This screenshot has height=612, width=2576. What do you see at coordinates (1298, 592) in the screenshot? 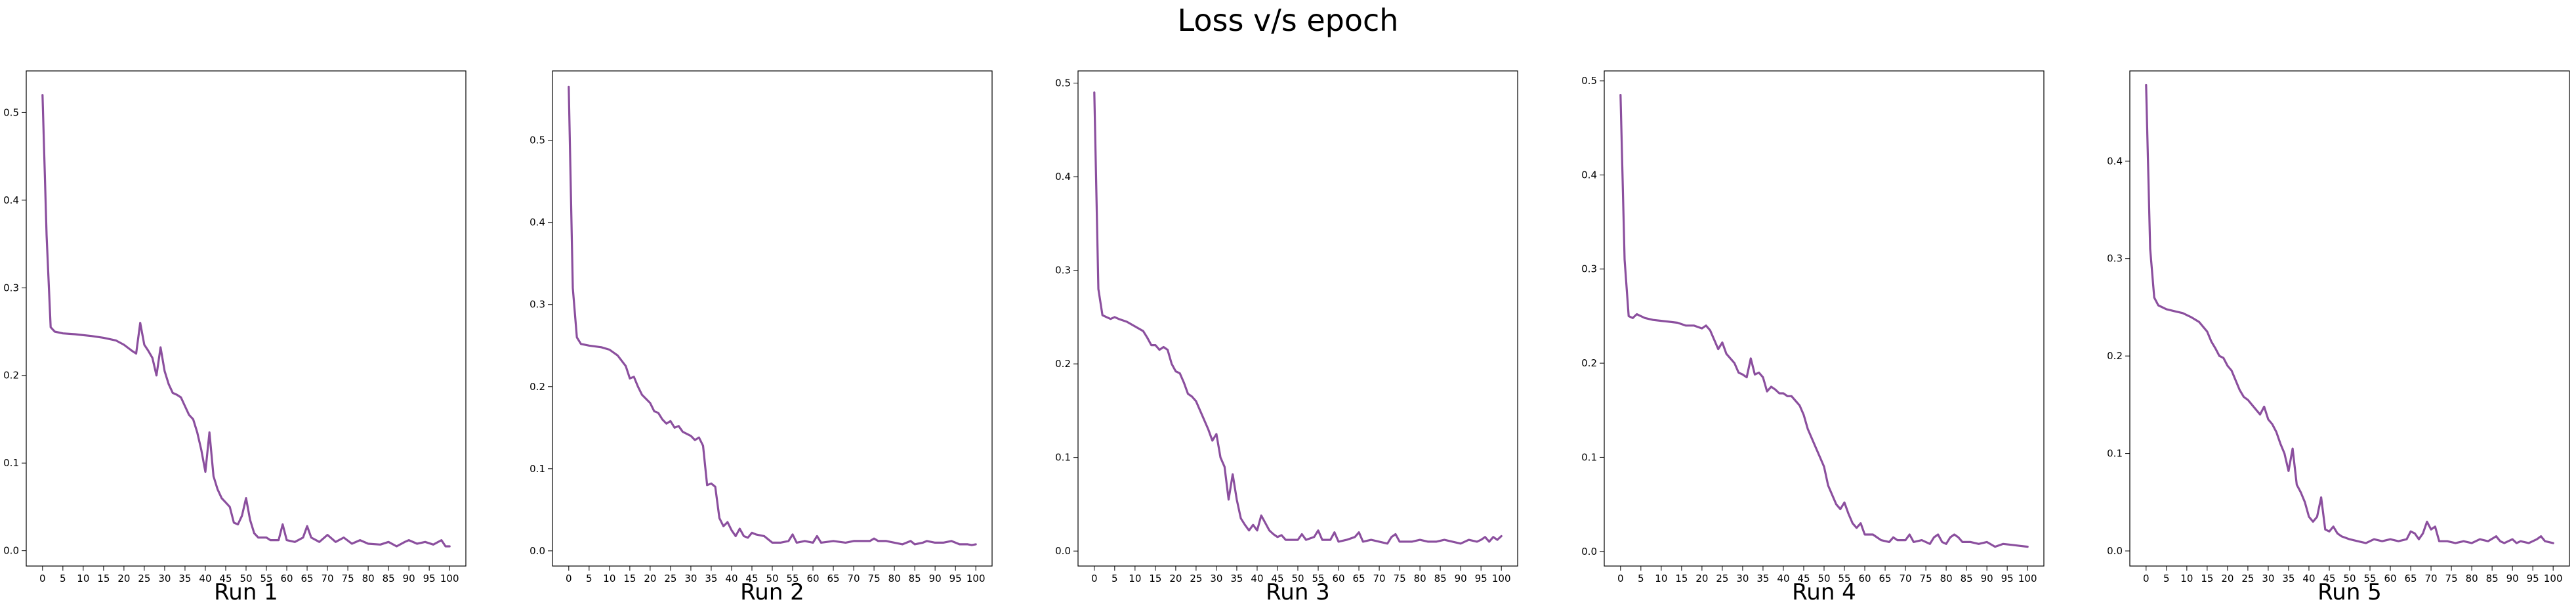
I see `x-axis-label: Run 3` at bounding box center [1298, 592].